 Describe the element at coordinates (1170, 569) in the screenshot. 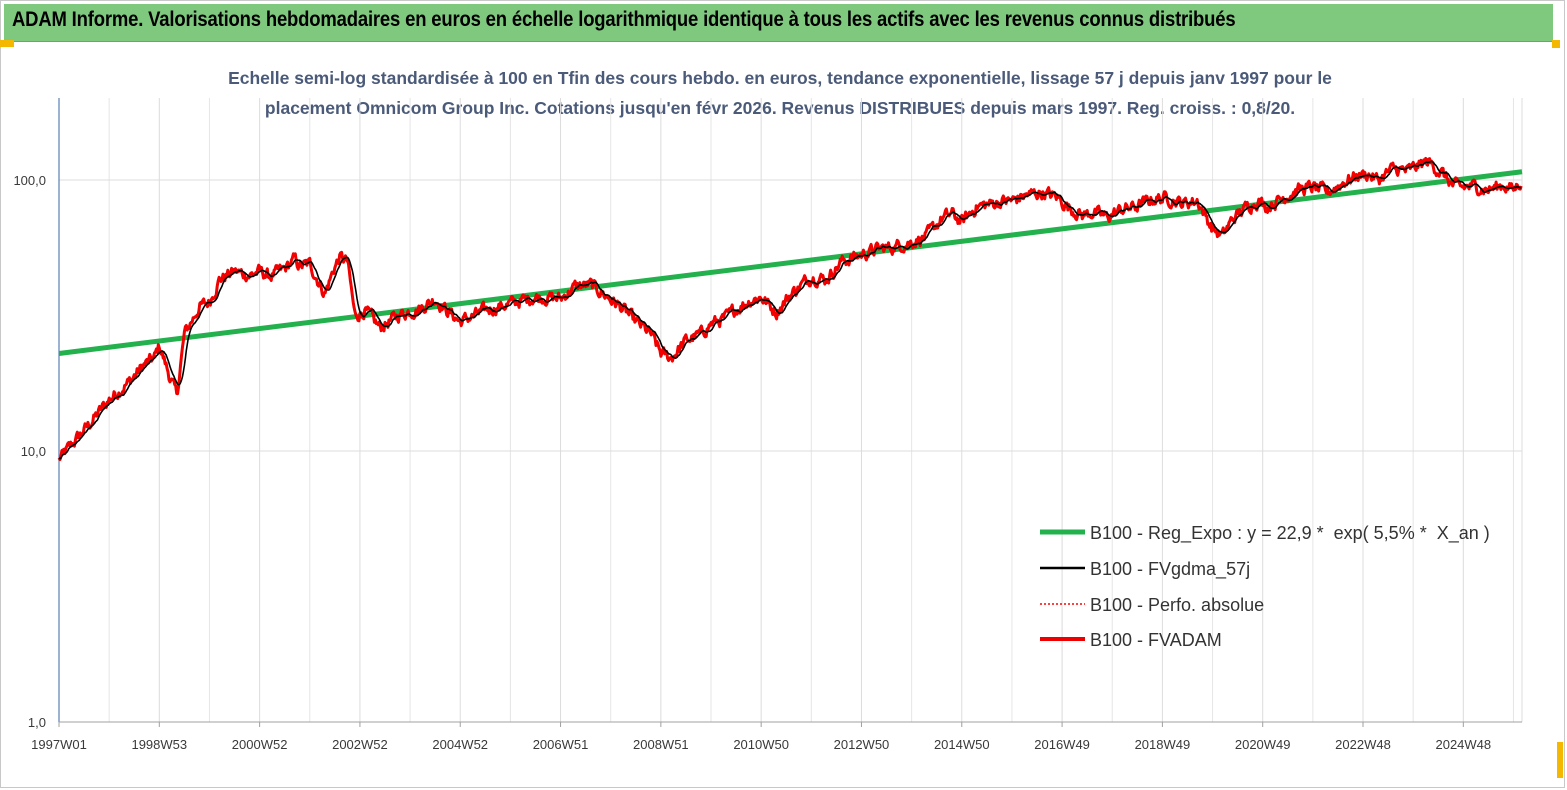

I see `legend-label-fvgdma: B100 - FVgdma_57j` at that location.